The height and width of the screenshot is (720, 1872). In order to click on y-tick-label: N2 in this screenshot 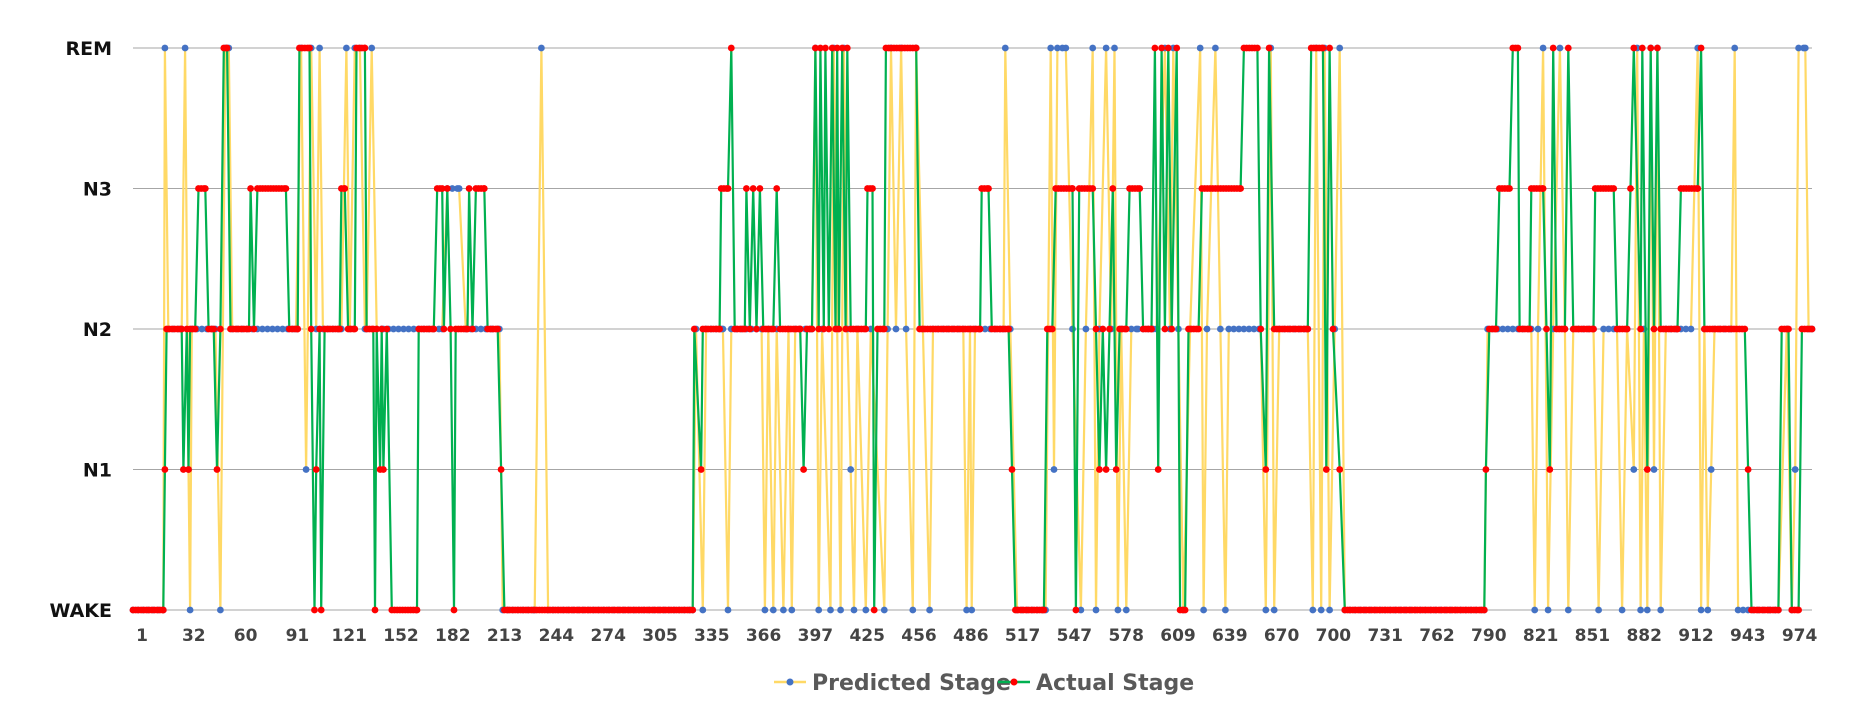, I will do `click(97, 330)`.